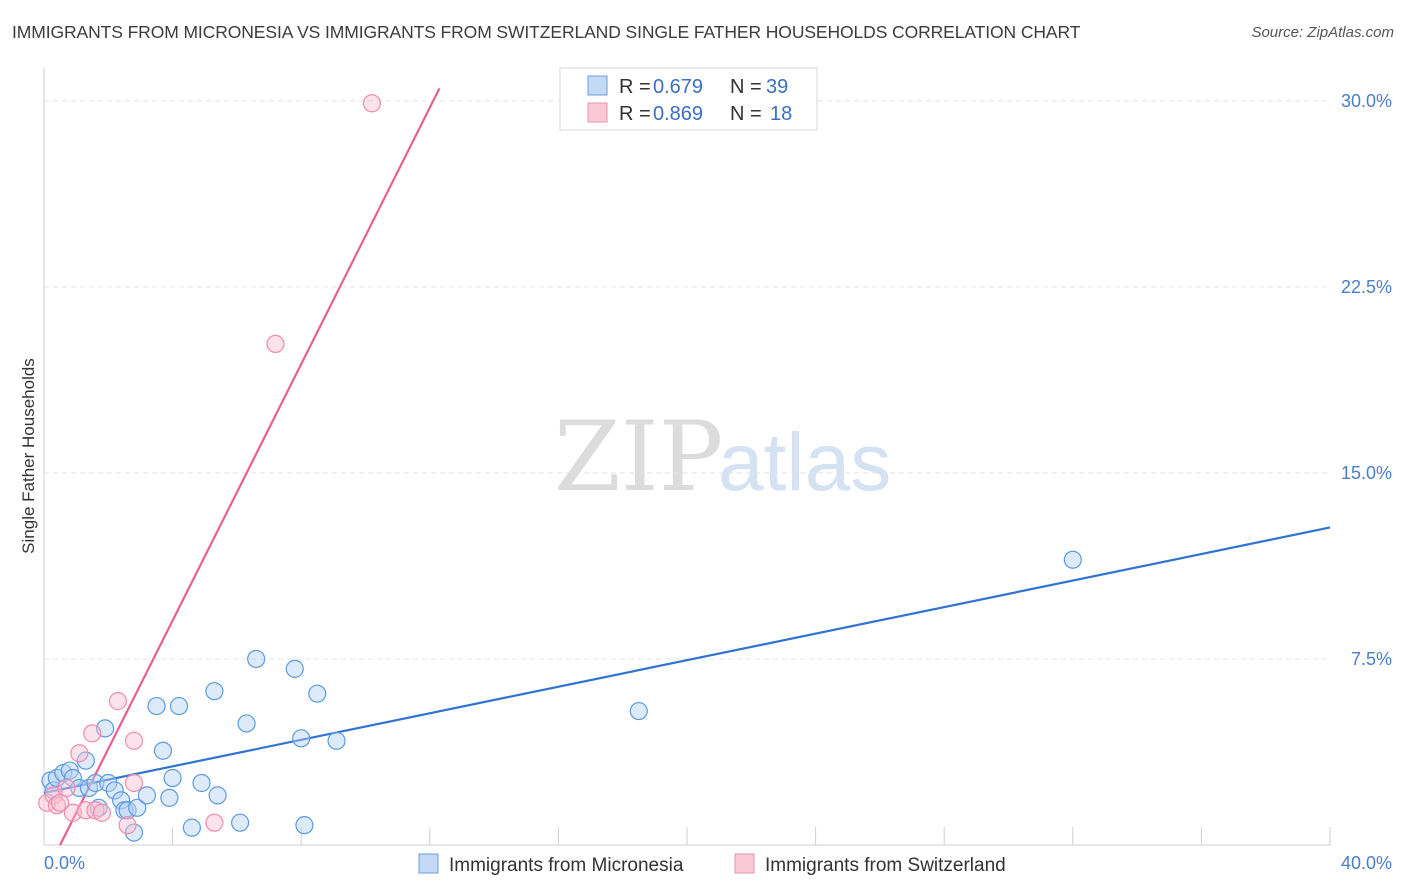  What do you see at coordinates (885, 865) in the screenshot?
I see `series-legend-label-switzerland: Immigrants from Switzerland` at bounding box center [885, 865].